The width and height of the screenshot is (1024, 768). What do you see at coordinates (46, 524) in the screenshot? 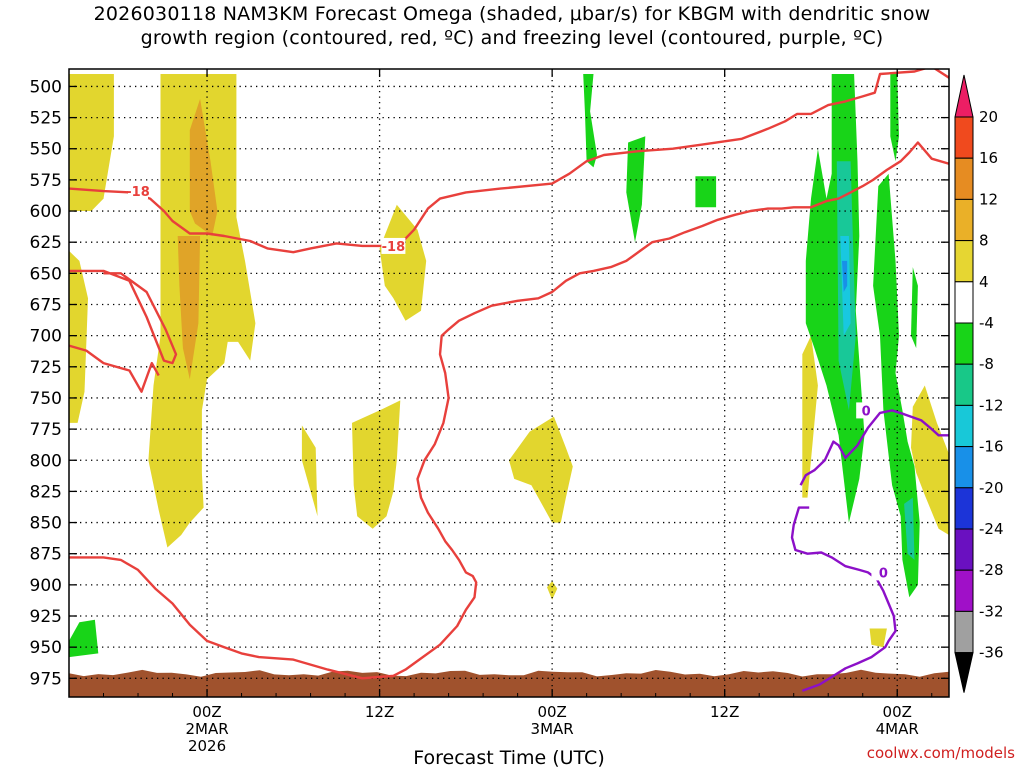
I see `y-tick-label-850: 850` at bounding box center [46, 524].